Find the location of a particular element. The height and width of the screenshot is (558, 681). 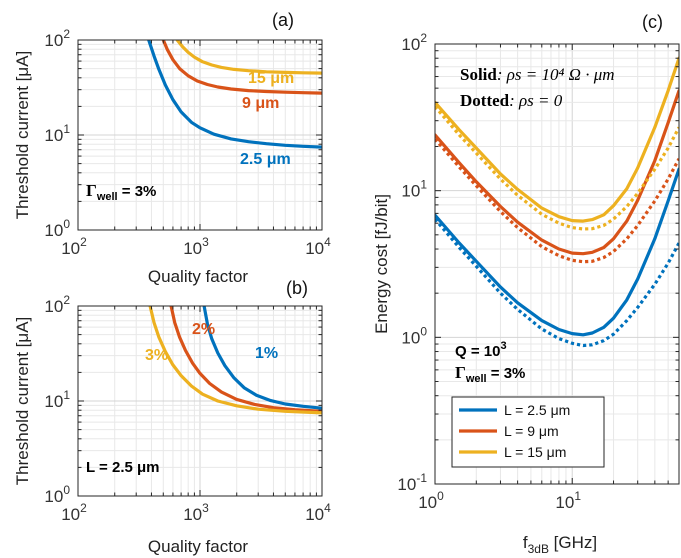

legend-label: L = 9 μm is located at coordinates (531, 431).